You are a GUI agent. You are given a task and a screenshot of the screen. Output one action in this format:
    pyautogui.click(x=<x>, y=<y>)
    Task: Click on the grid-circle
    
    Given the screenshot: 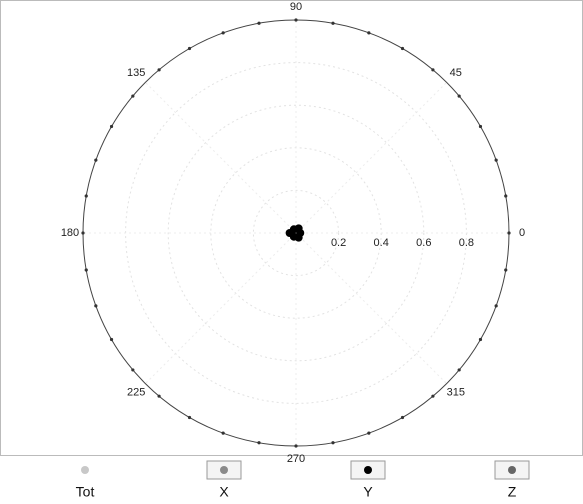 What is the action you would take?
    pyautogui.click(x=296, y=233)
    